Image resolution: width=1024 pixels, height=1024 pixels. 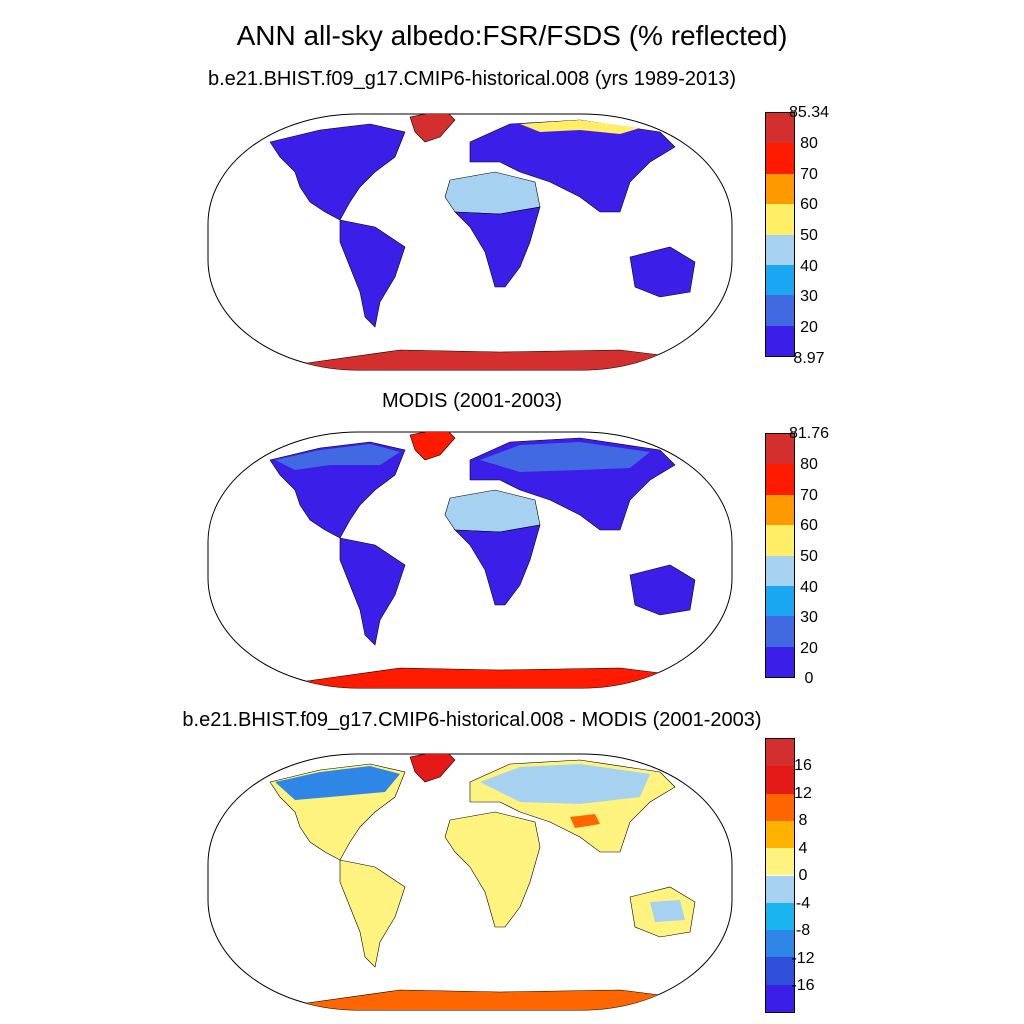 What do you see at coordinates (585, 821) in the screenshot?
I see `tibet-hotspot` at bounding box center [585, 821].